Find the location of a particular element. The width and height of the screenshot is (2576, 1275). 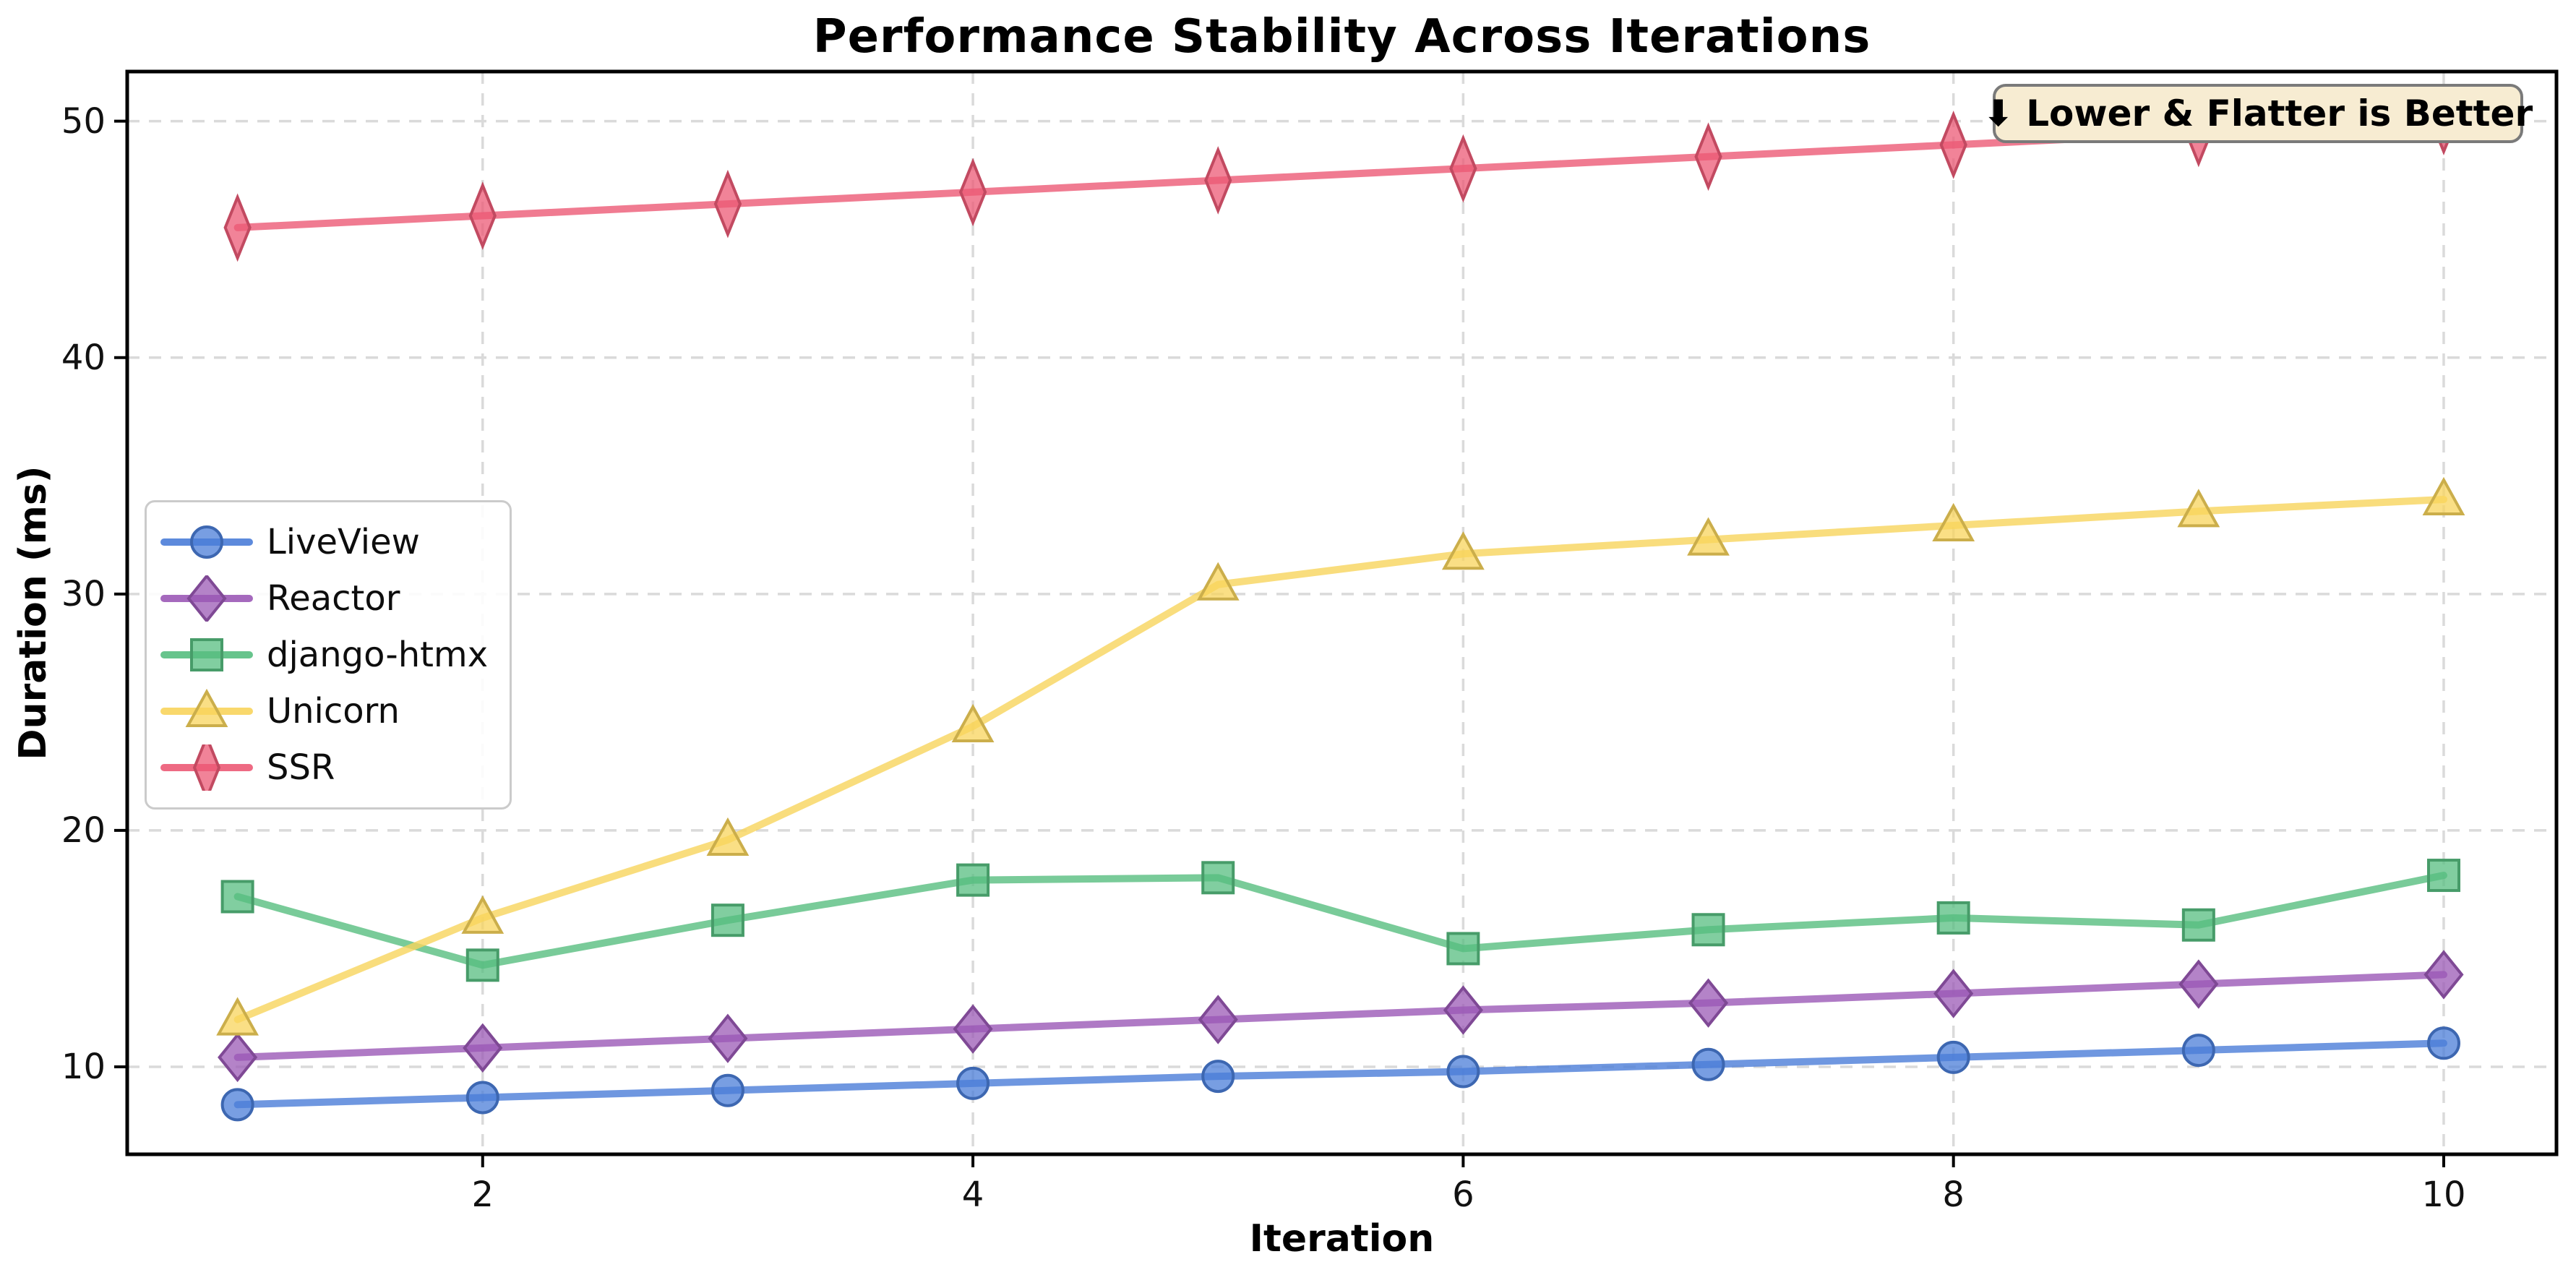

series-line-LiveView is located at coordinates (1340, 1074).